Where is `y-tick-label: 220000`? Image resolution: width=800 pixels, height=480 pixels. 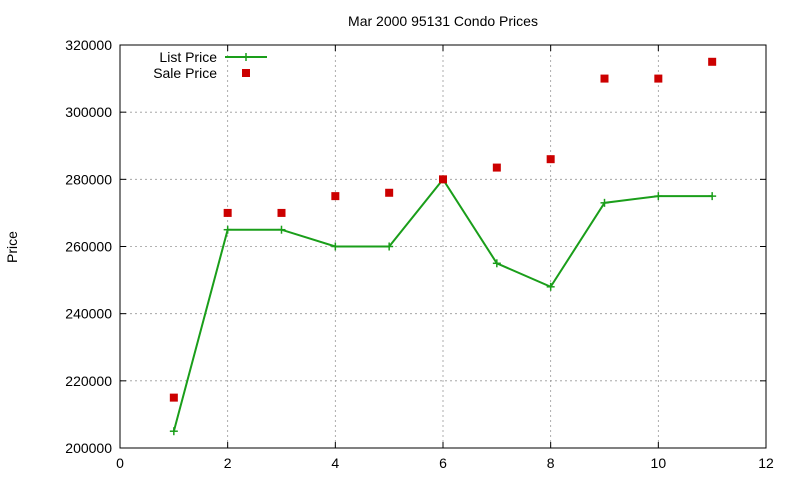
y-tick-label: 220000 is located at coordinates (88, 381).